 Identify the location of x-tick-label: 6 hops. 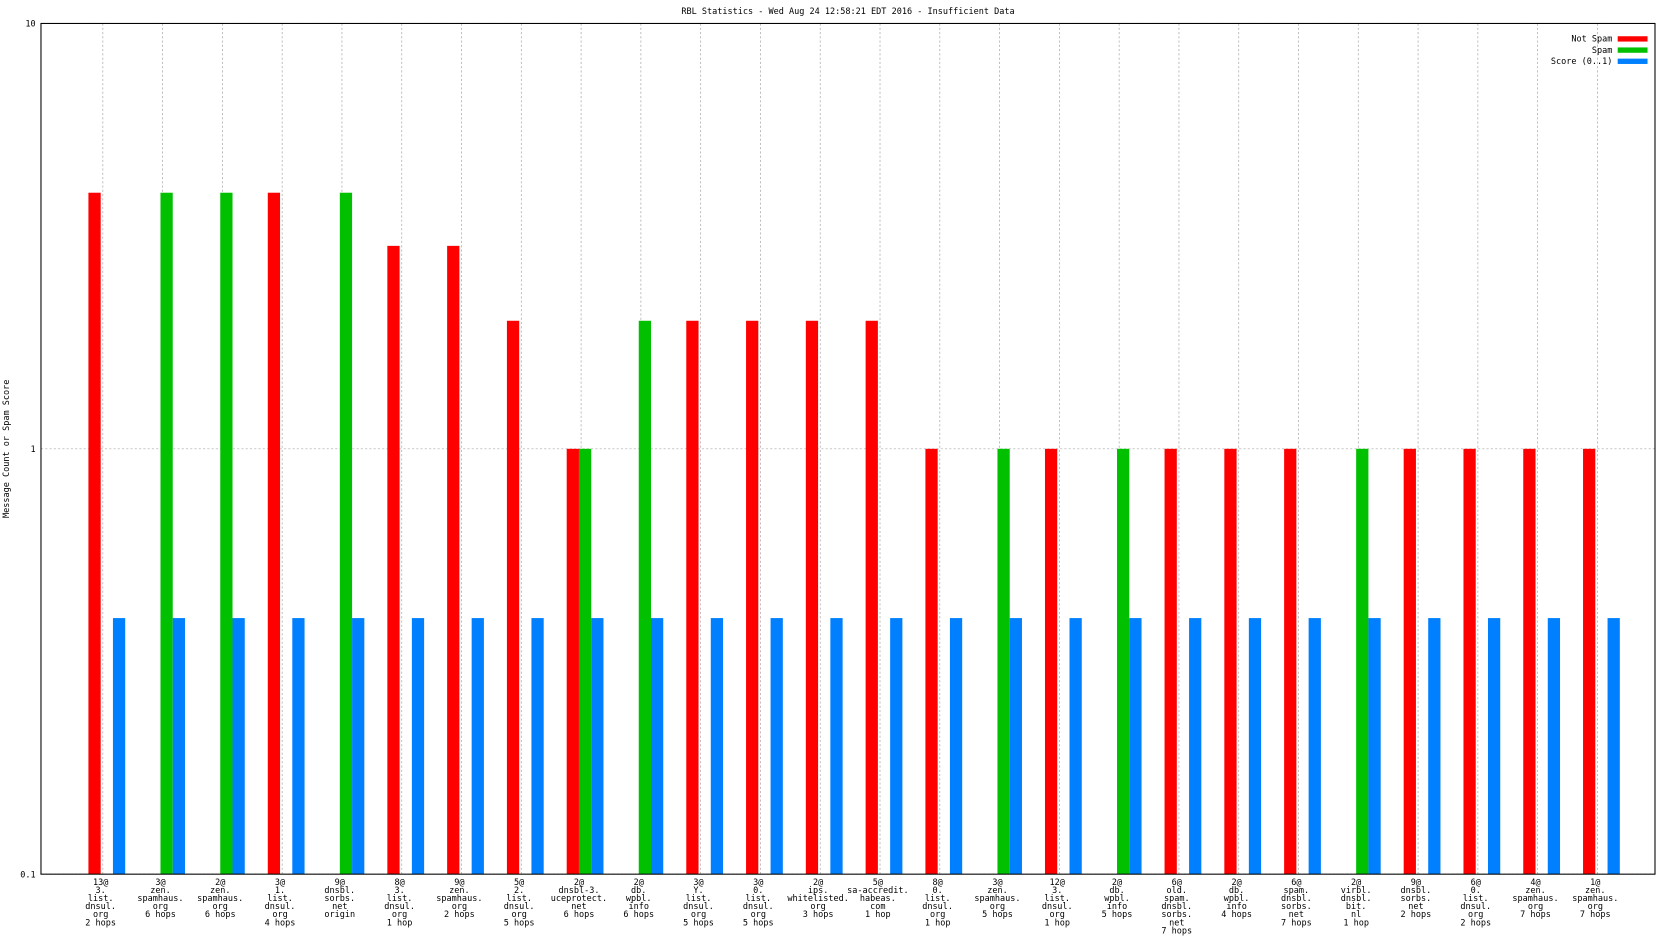
(160, 915).